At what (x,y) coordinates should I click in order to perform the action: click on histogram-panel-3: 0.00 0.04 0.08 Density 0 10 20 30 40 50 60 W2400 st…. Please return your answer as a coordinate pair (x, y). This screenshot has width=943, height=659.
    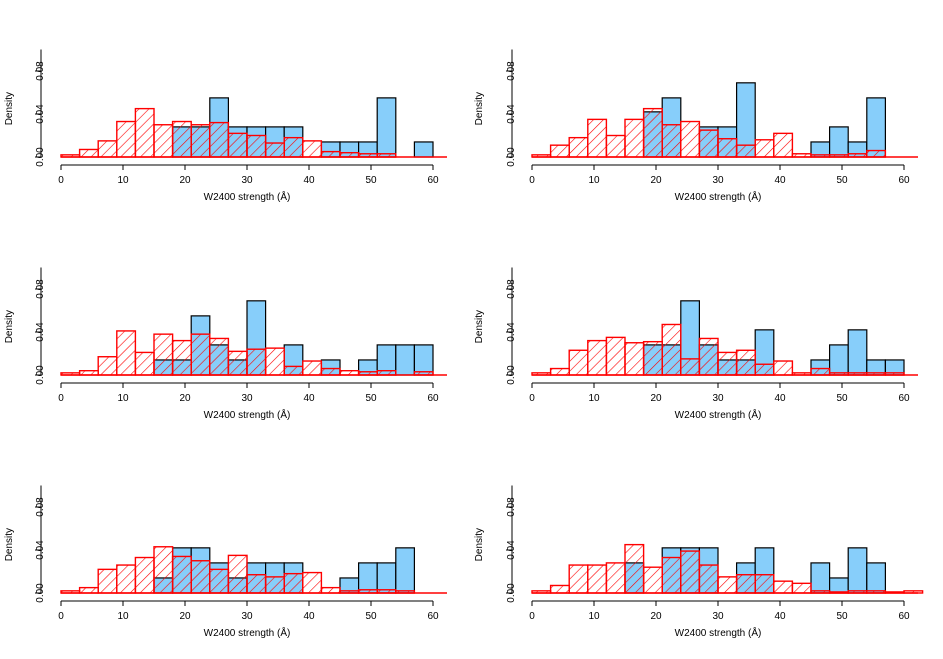
    Looking at the image, I should click on (225, 344).